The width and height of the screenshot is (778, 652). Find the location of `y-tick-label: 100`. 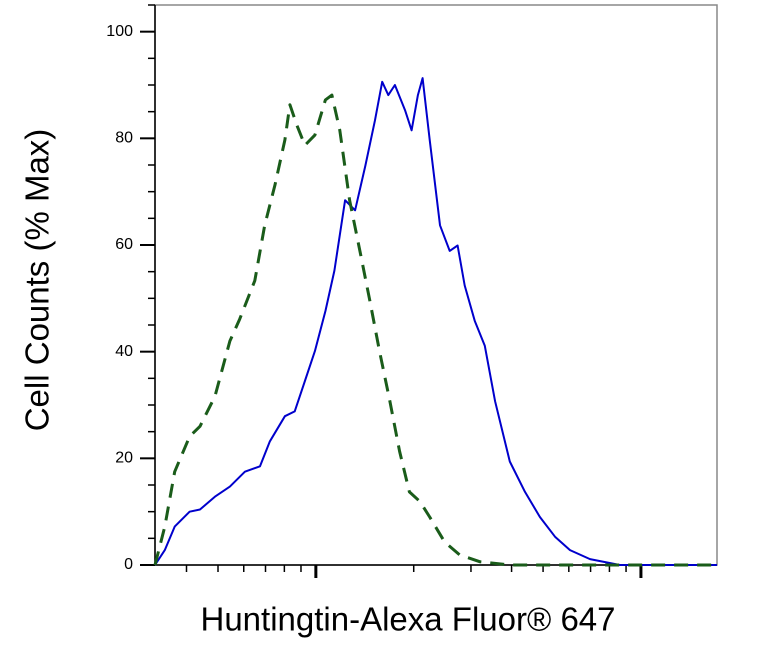

y-tick-label: 100 is located at coordinates (119, 31).